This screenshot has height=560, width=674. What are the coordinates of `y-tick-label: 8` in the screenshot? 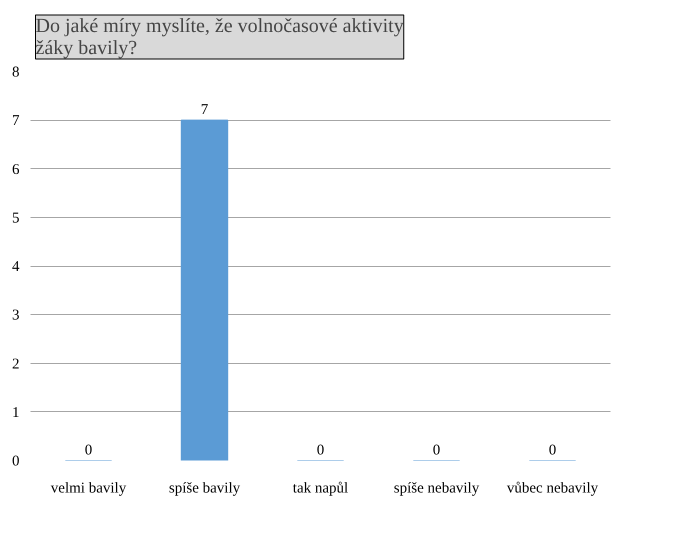 It's located at (16, 72).